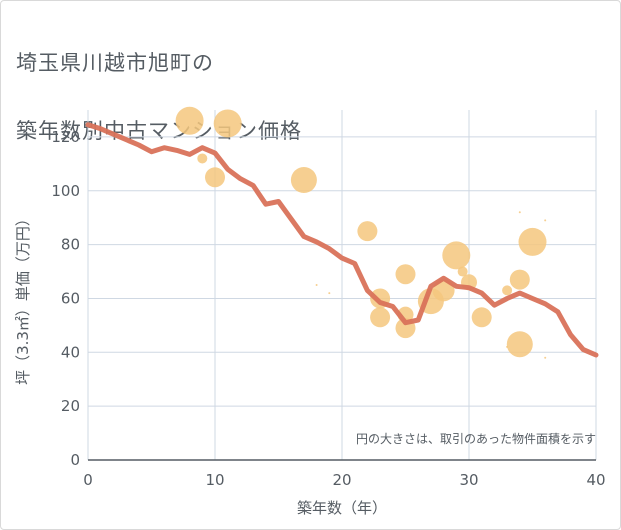  Describe the element at coordinates (476, 438) in the screenshot. I see `bubble-size-note: 円の大きさは、取引のあった物件面積を示す` at that location.